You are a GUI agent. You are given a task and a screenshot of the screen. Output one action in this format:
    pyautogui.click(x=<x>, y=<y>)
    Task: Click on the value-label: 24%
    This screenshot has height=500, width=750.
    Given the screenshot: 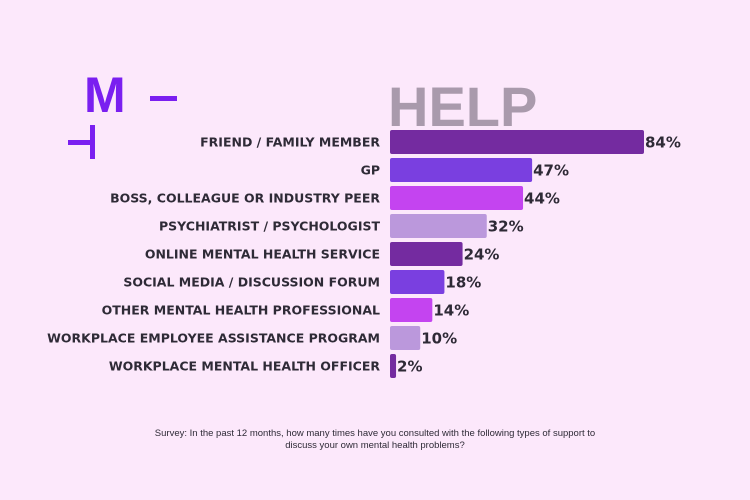 What is the action you would take?
    pyautogui.click(x=482, y=255)
    